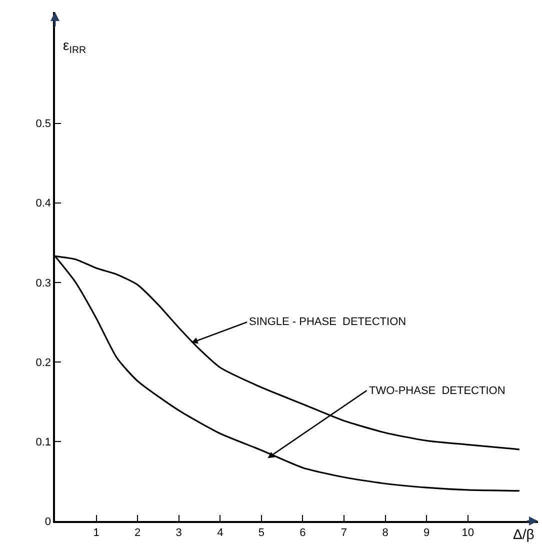 The image size is (542, 560). What do you see at coordinates (74, 46) in the screenshot?
I see `y-axis-title: ε$_{IRR}$` at bounding box center [74, 46].